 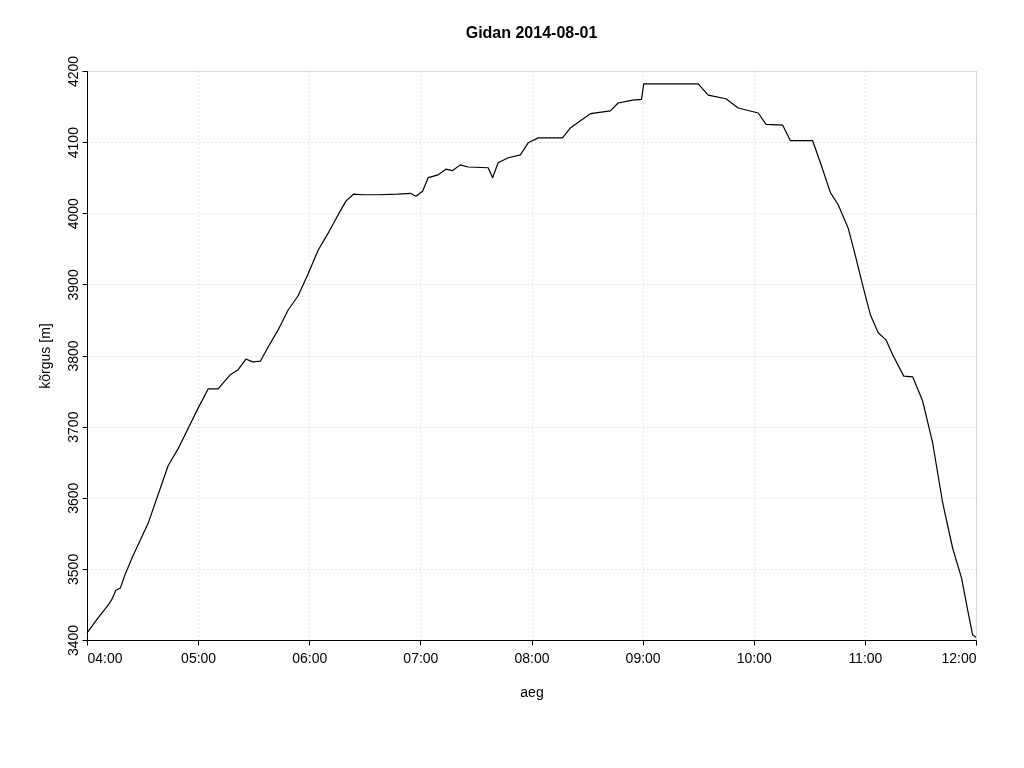 I want to click on y-tick-label: 3600, so click(x=72, y=498).